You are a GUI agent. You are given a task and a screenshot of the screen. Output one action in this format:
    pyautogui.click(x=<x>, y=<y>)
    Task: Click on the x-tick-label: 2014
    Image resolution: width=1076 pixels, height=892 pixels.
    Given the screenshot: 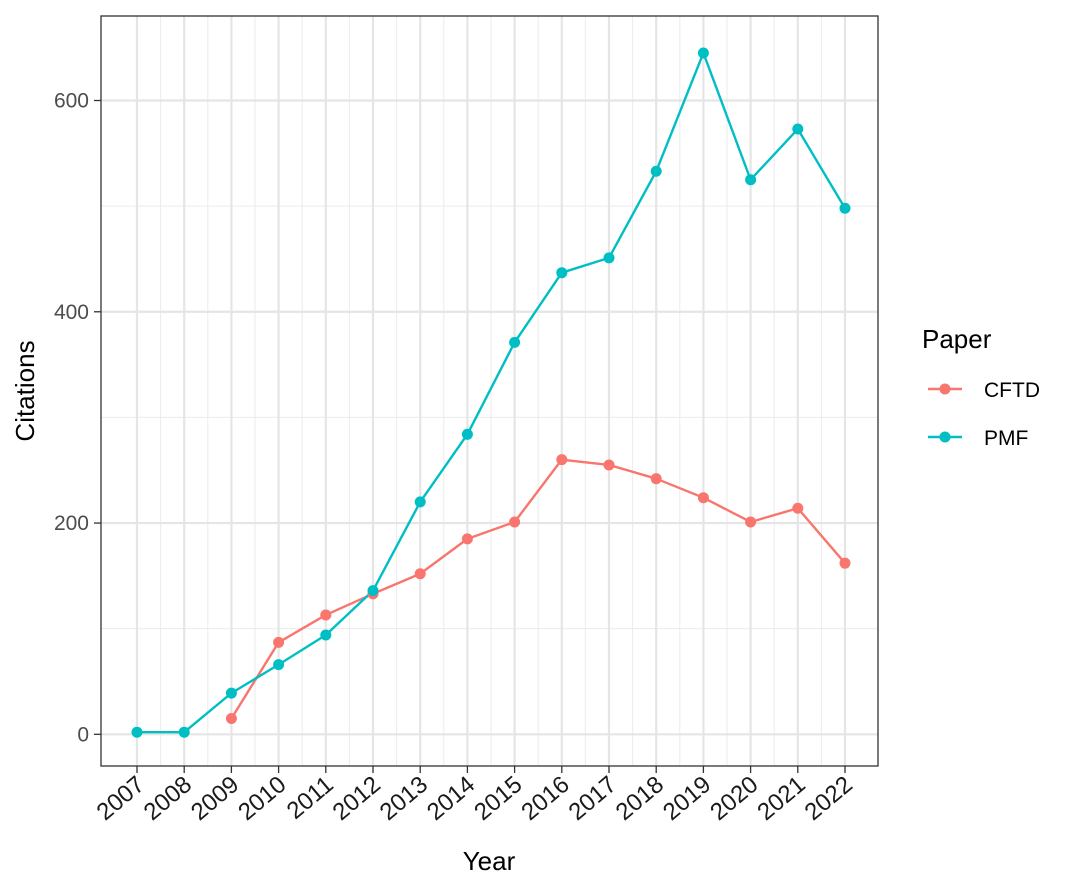 What is the action you would take?
    pyautogui.click(x=451, y=798)
    